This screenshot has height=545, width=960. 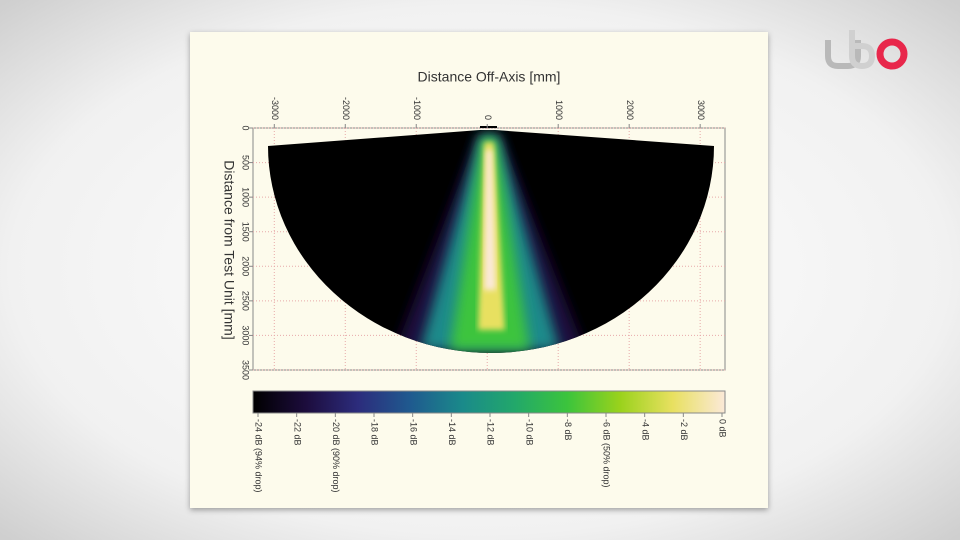 What do you see at coordinates (413, 432) in the screenshot?
I see `colorbar-tick-label: -16 dB` at bounding box center [413, 432].